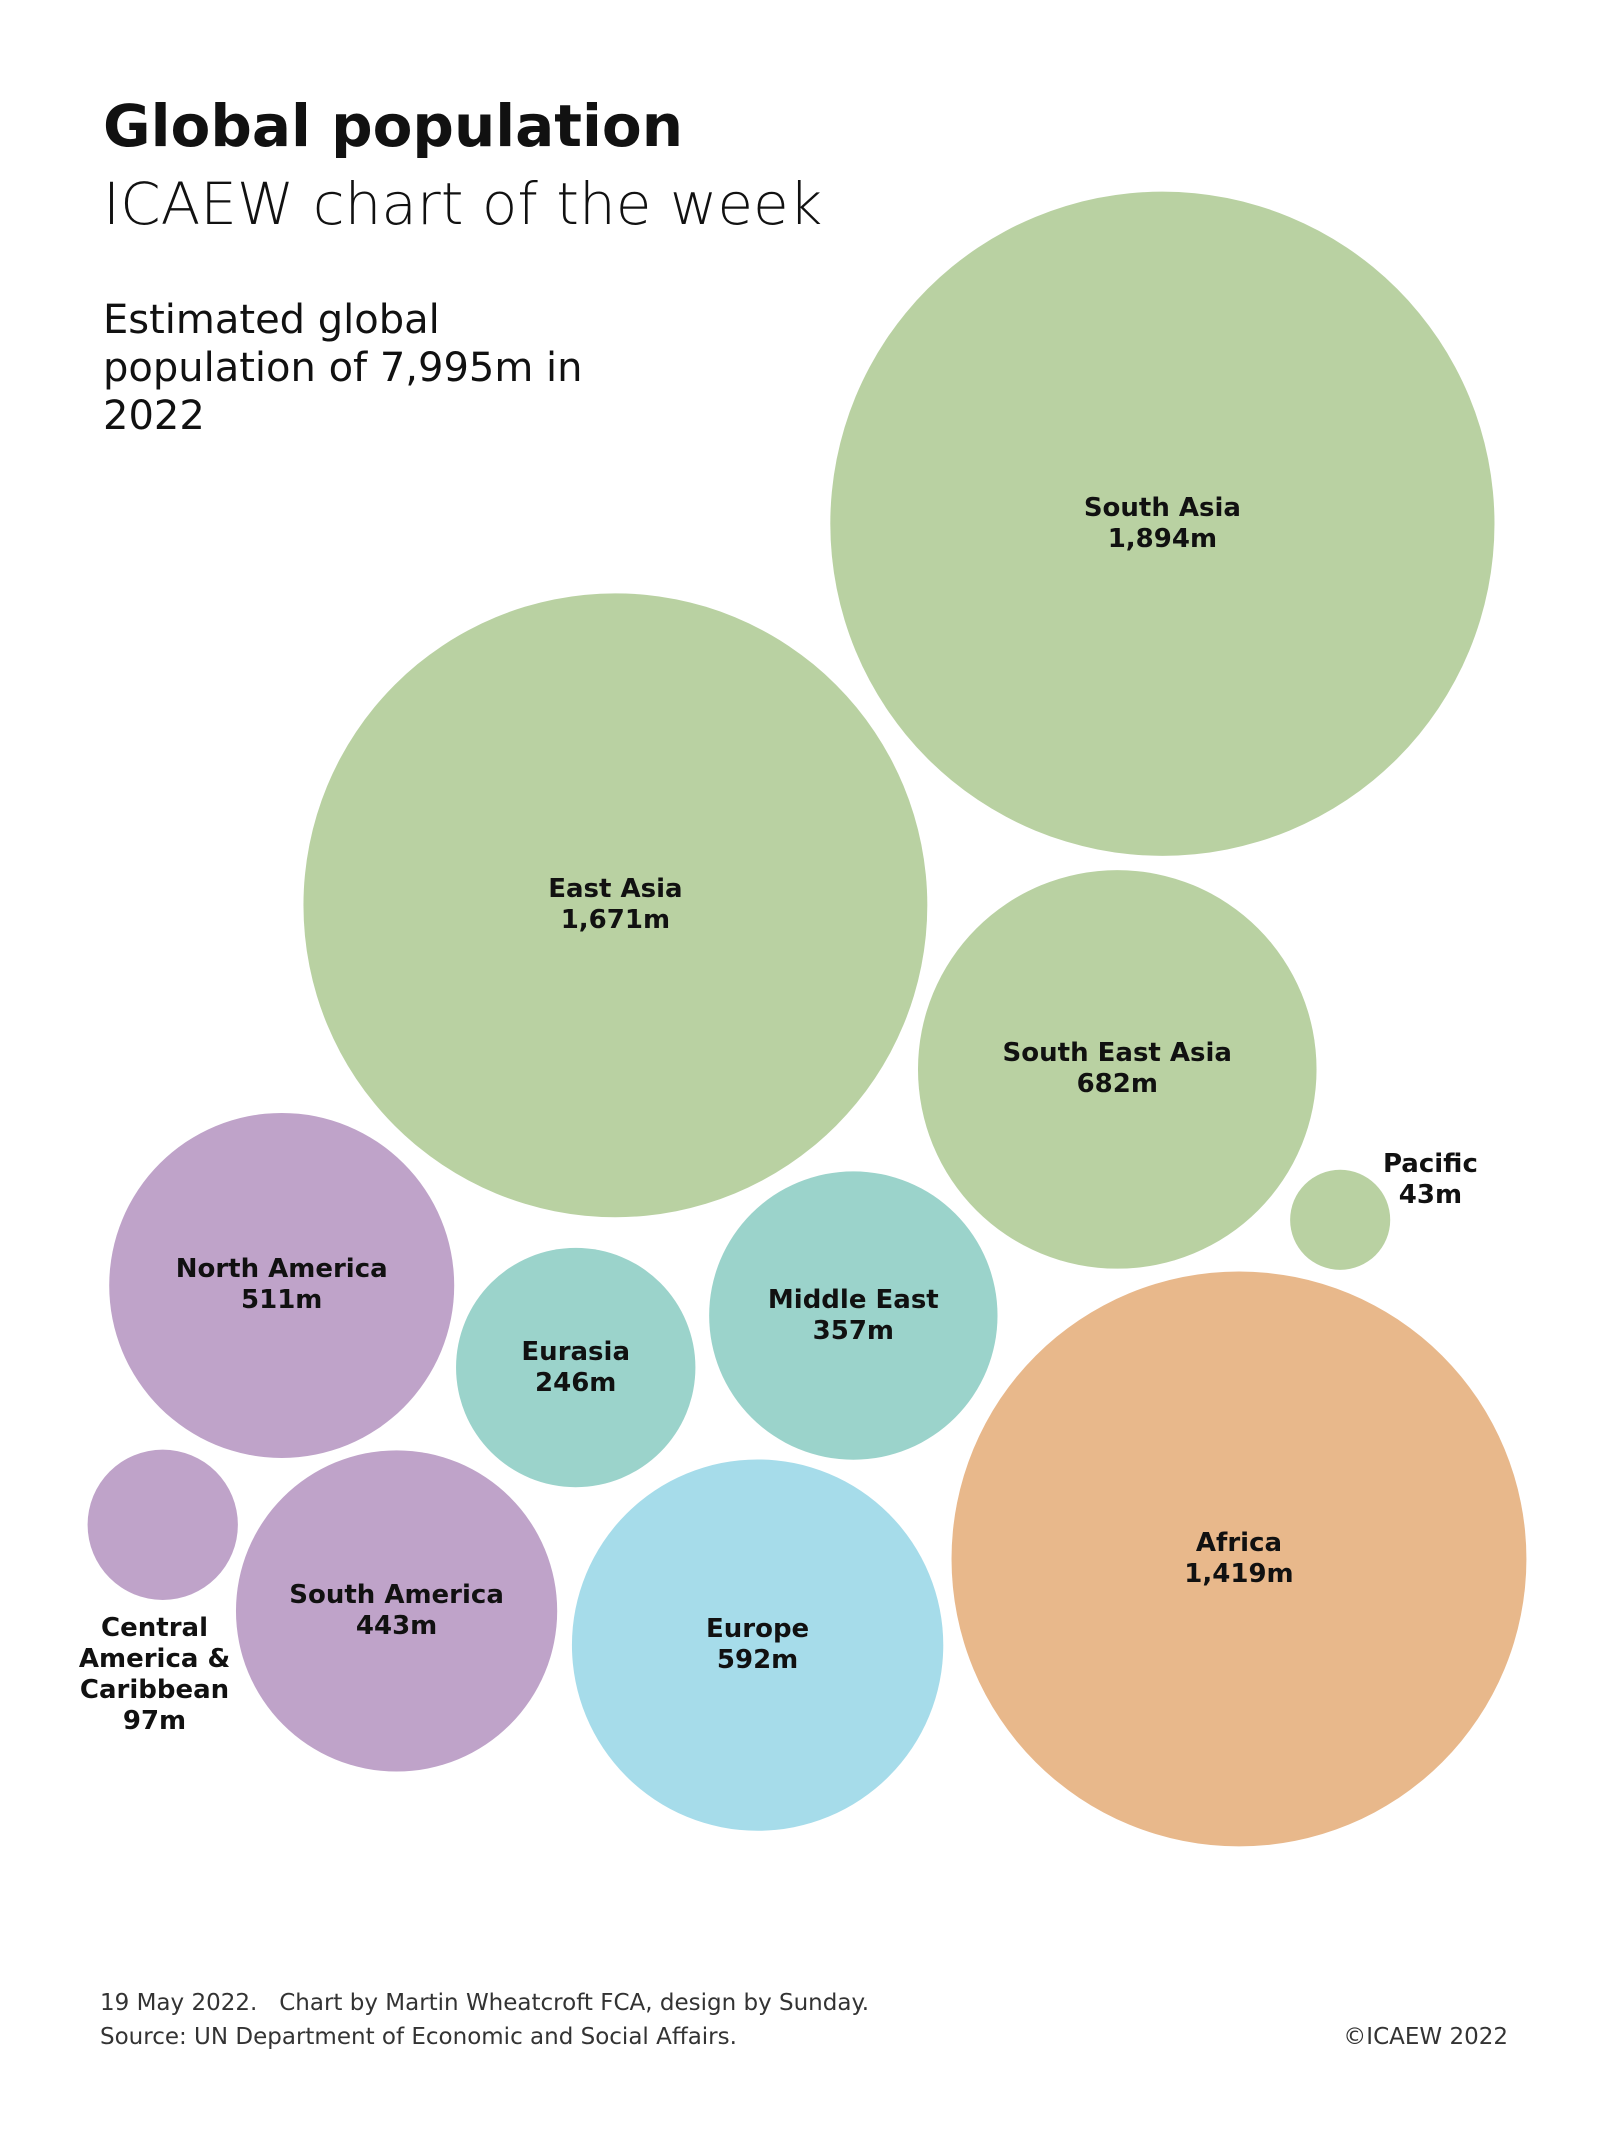  I want to click on bubble-label: Europe 592m, so click(758, 1645).